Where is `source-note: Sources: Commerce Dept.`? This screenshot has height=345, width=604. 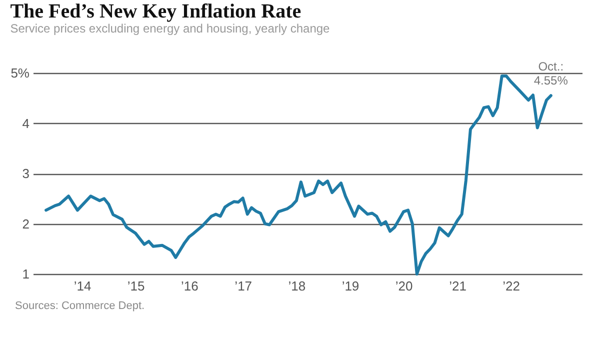 source-note: Sources: Commerce Dept. is located at coordinates (80, 306).